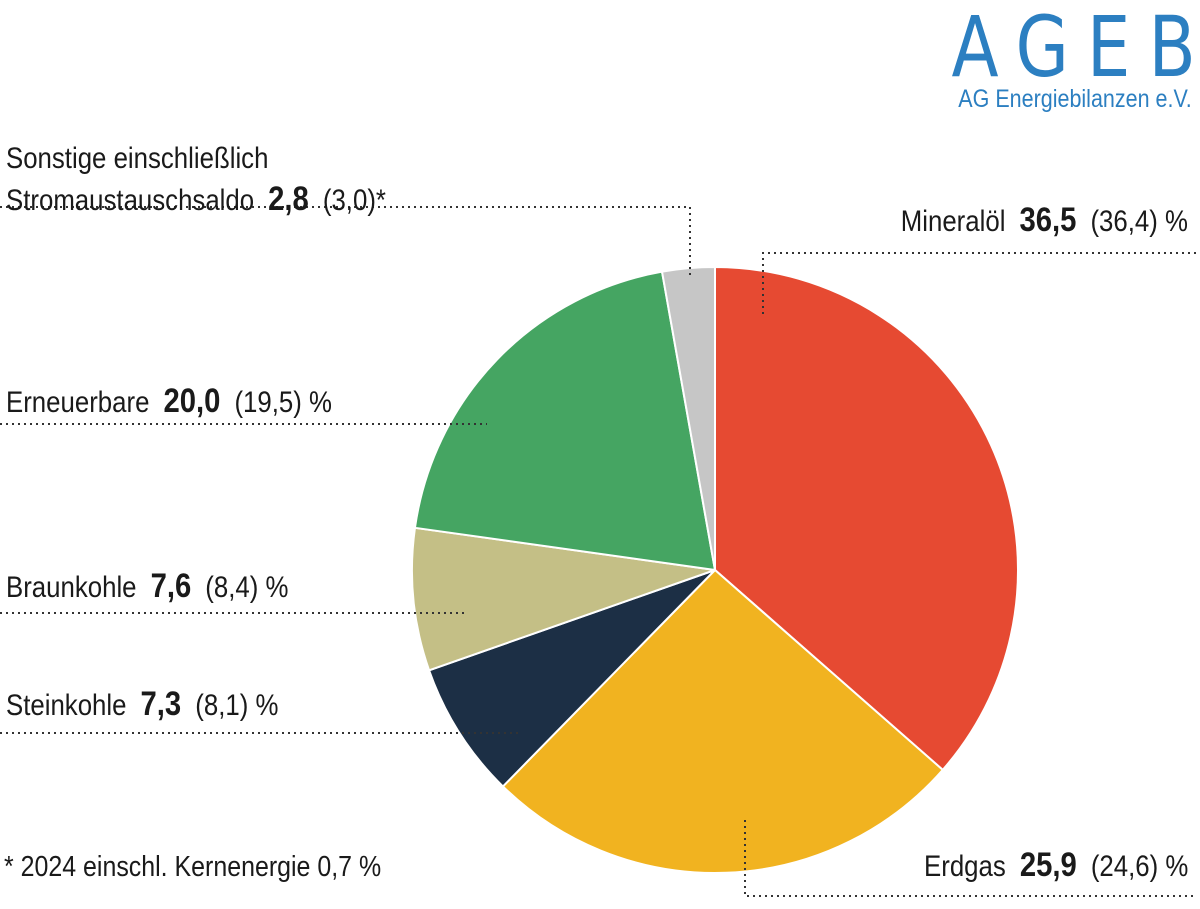 Image resolution: width=1200 pixels, height=909 pixels. What do you see at coordinates (1048, 220) in the screenshot?
I see `label-mineraloel-value: 36,5` at bounding box center [1048, 220].